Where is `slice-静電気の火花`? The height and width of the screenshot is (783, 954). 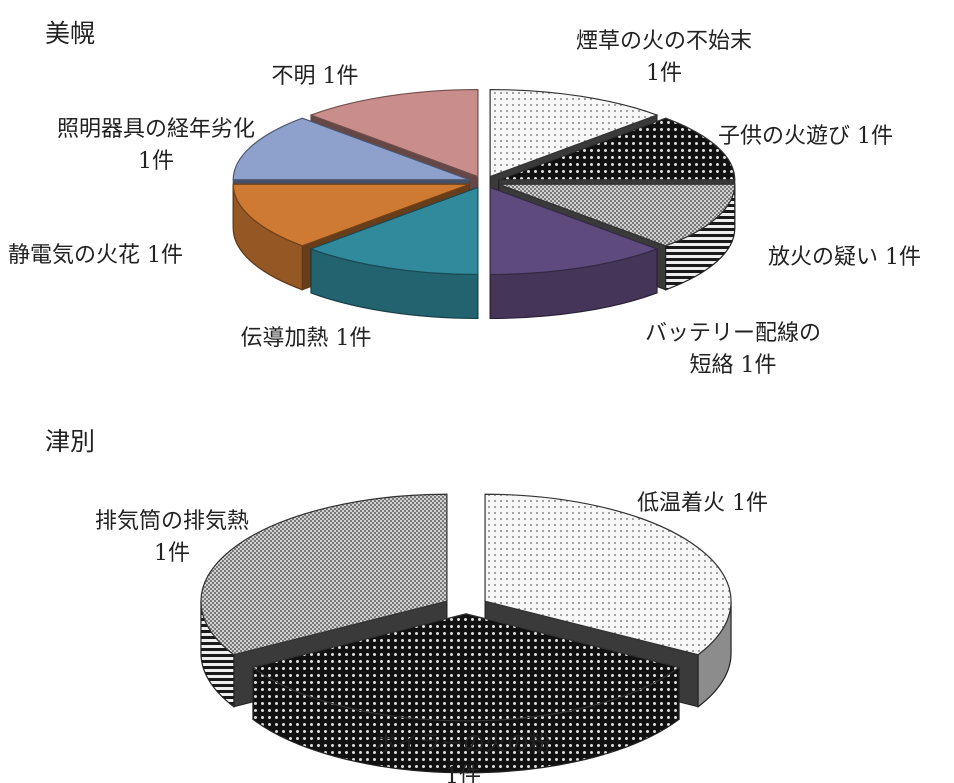 slice-静電気の火花 is located at coordinates (351, 215).